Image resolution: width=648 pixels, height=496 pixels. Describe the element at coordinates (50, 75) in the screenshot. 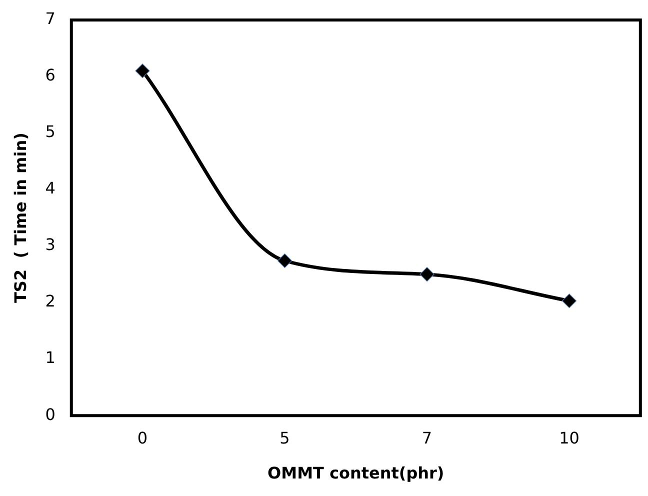

I see `y-tick-label: 6` at that location.